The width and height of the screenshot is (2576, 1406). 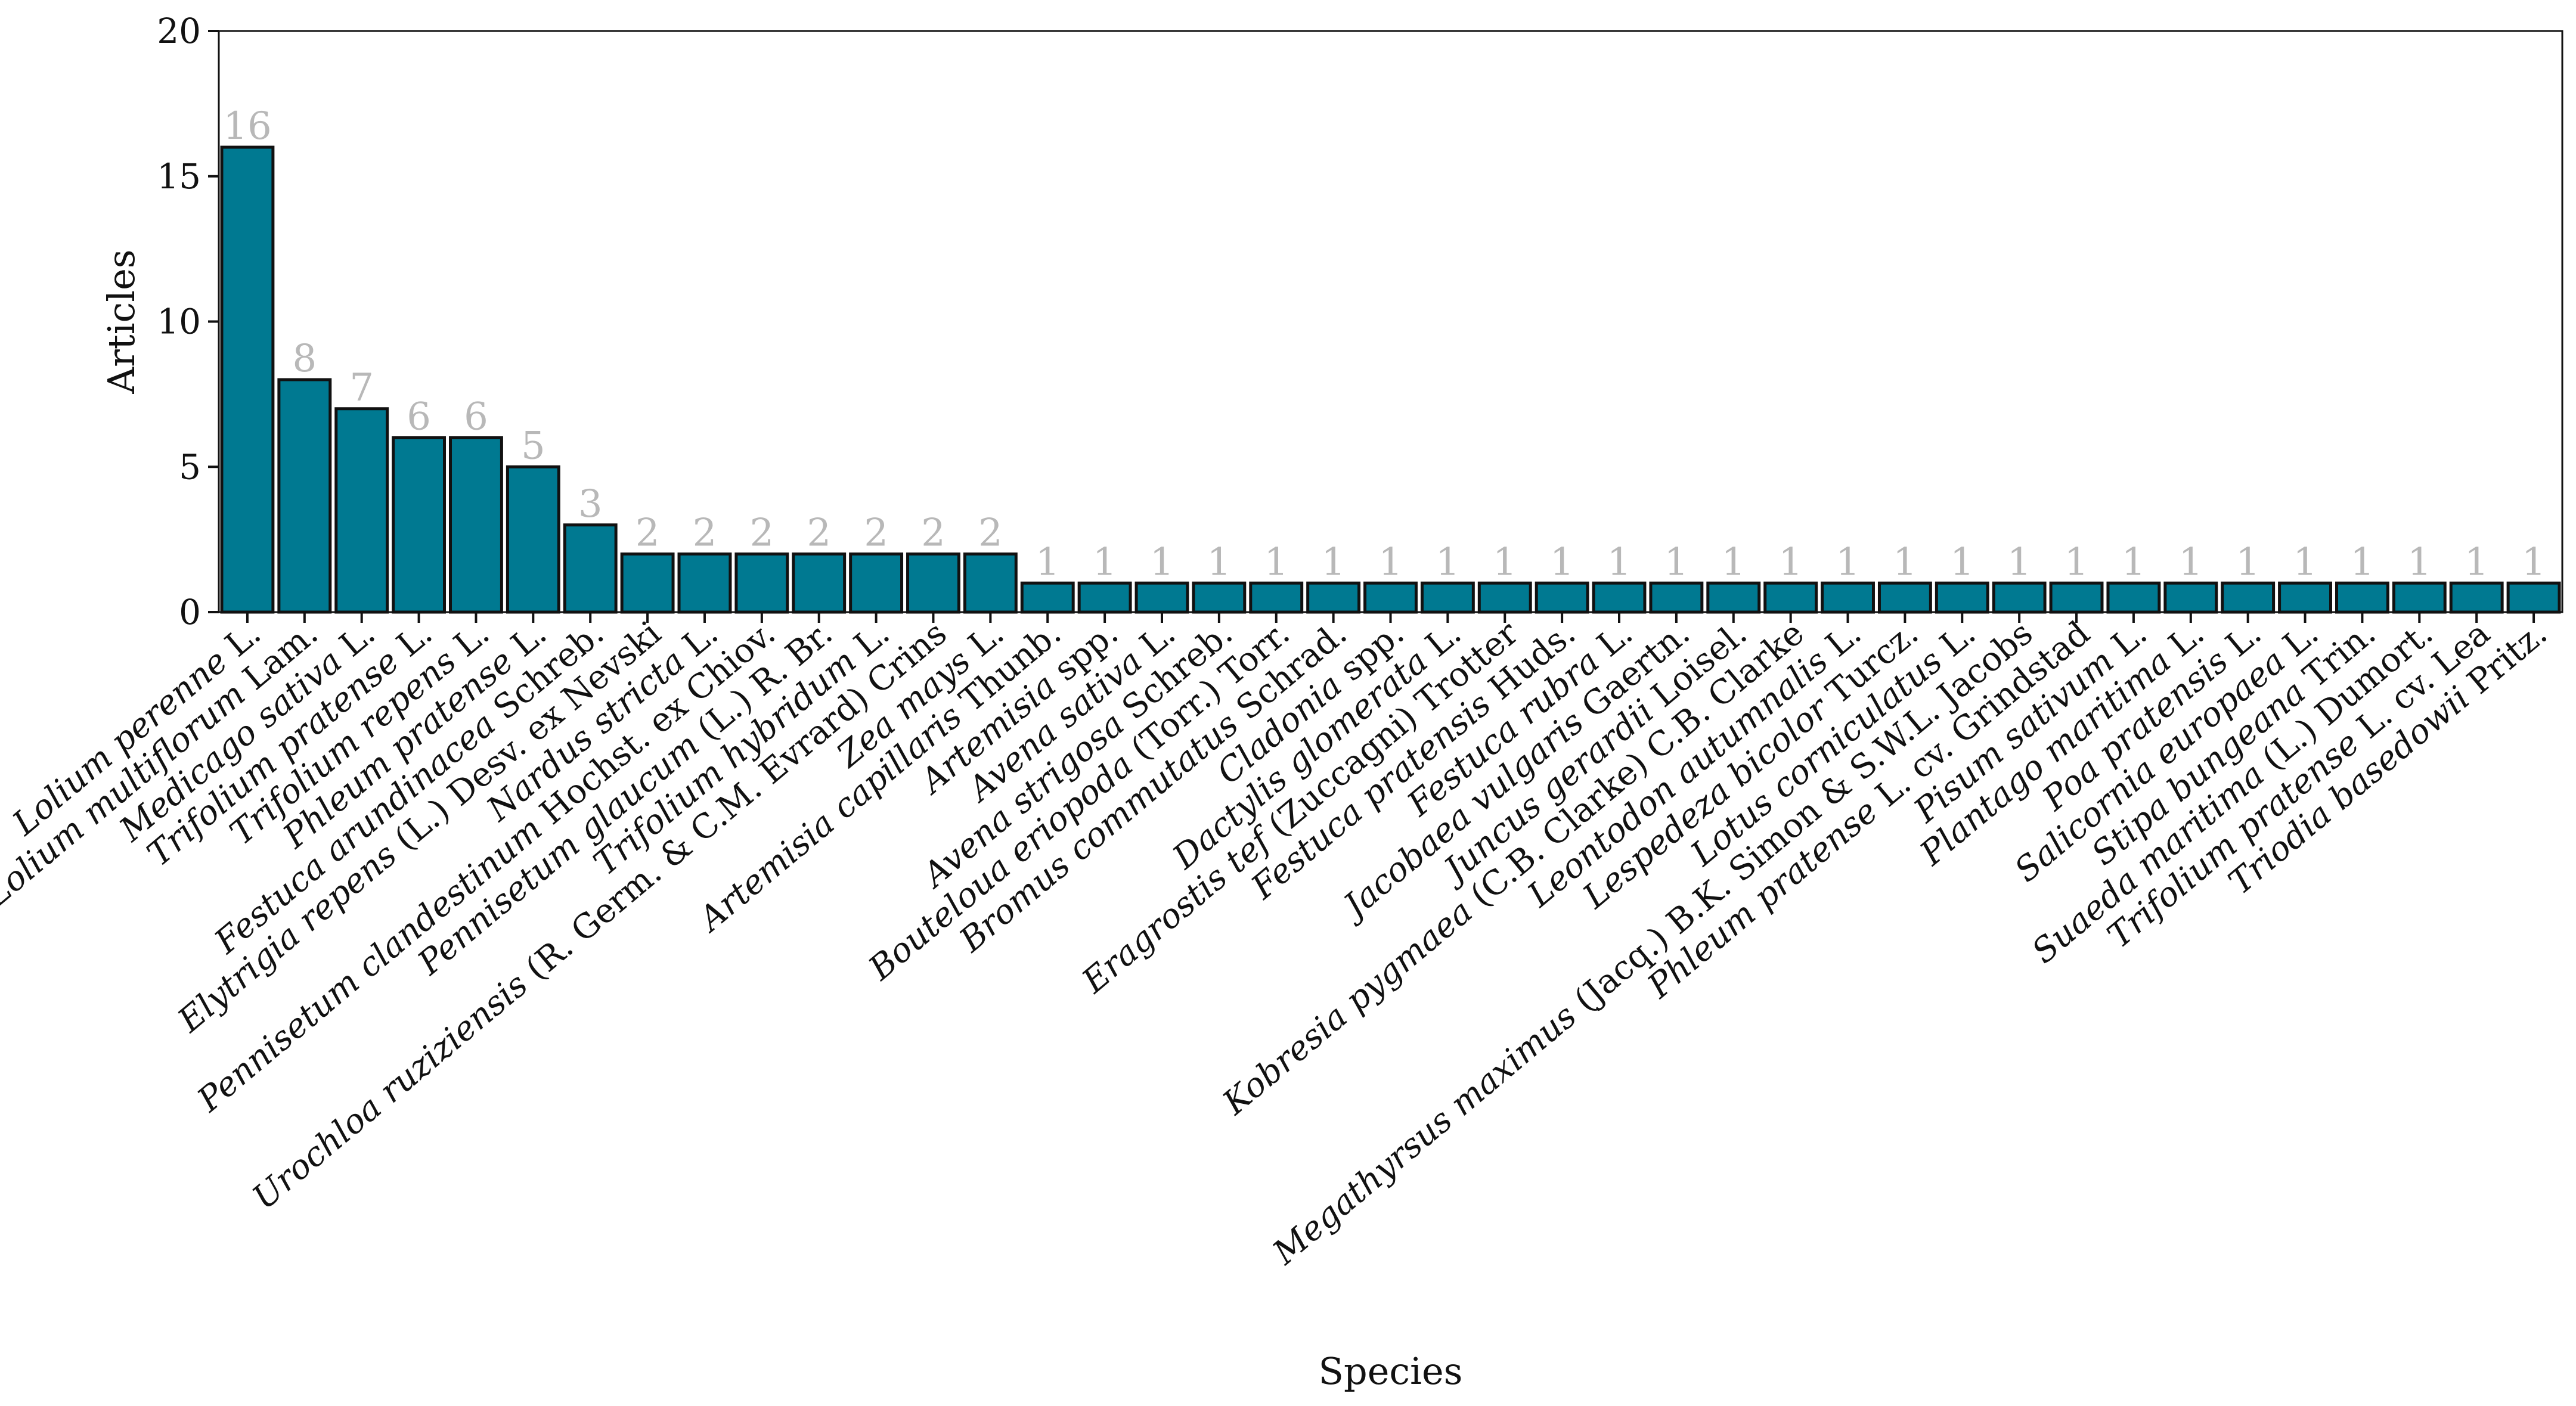 What do you see at coordinates (304, 359) in the screenshot?
I see `bar-value-label: 8` at bounding box center [304, 359].